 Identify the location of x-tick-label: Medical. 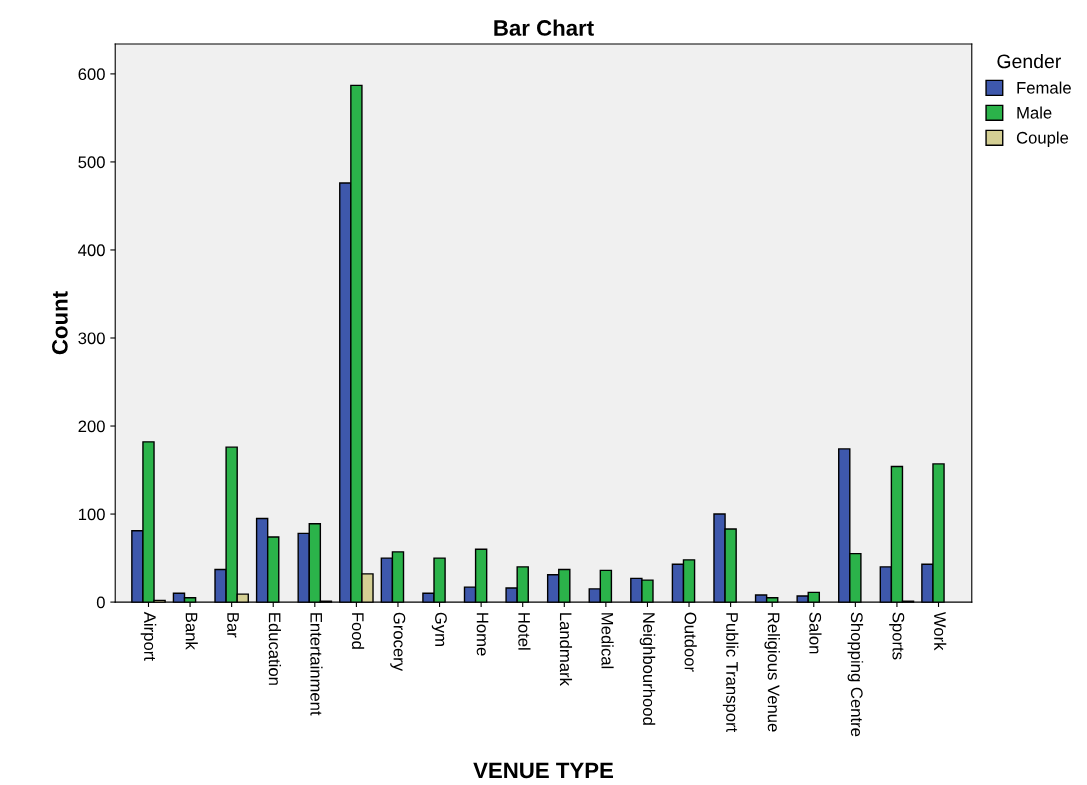
(607, 641).